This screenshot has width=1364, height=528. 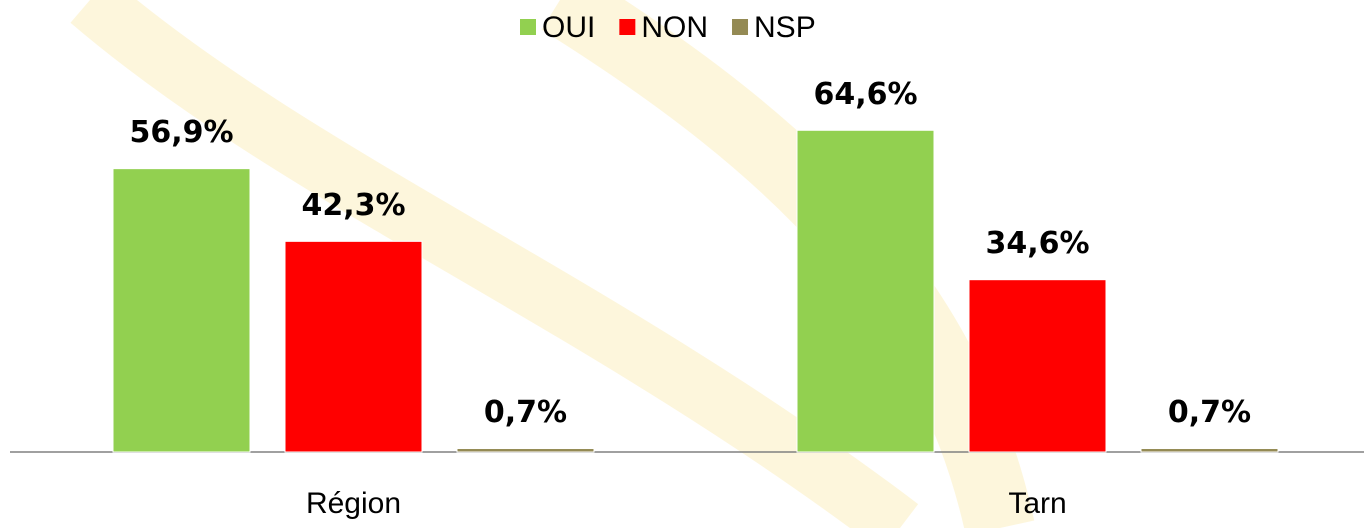 I want to click on value-label: 56,9%, so click(x=181, y=132).